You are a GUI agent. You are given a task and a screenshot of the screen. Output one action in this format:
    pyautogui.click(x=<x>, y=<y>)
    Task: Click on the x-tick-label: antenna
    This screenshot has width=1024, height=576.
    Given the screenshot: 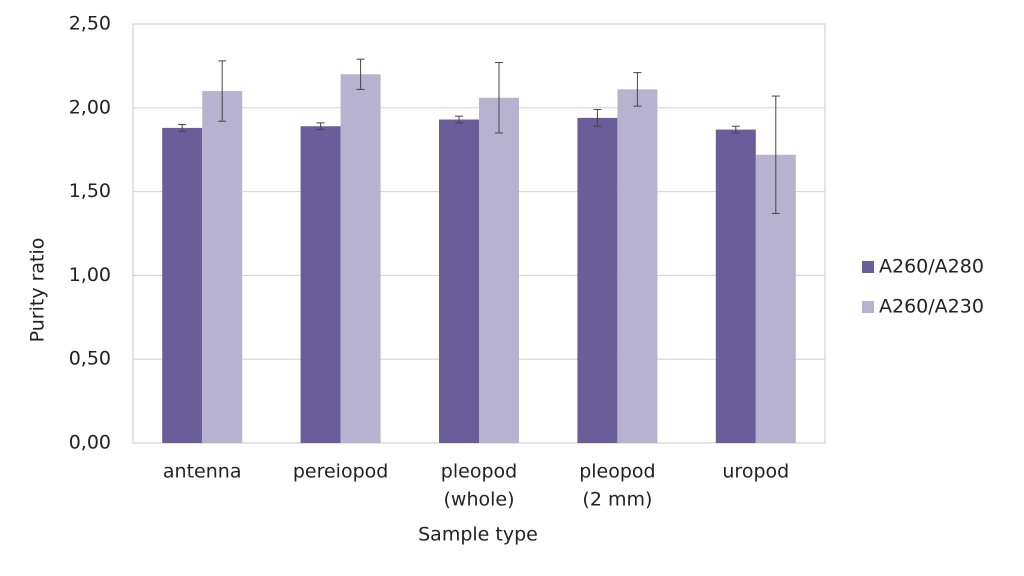 What is the action you would take?
    pyautogui.click(x=202, y=472)
    